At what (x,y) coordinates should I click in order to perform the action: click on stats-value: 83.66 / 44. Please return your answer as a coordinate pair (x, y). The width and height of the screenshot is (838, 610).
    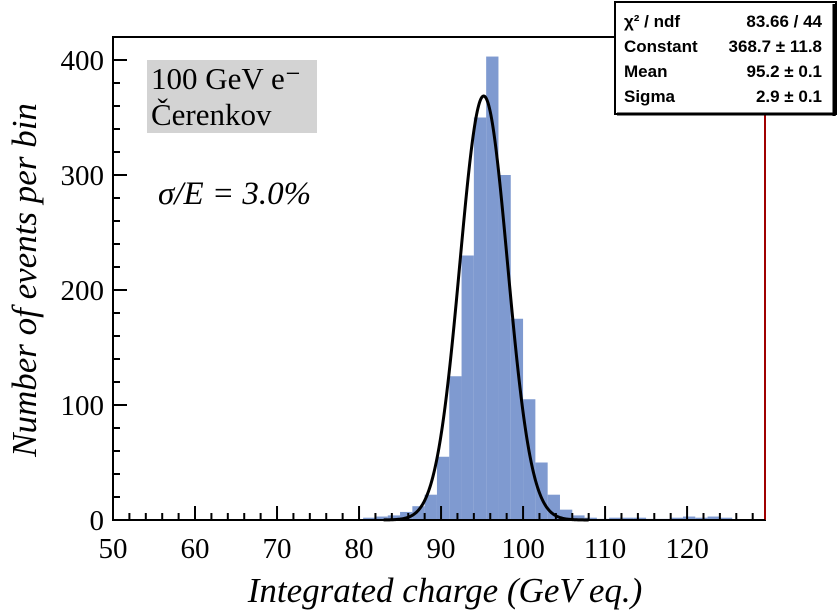
    Looking at the image, I should click on (784, 21).